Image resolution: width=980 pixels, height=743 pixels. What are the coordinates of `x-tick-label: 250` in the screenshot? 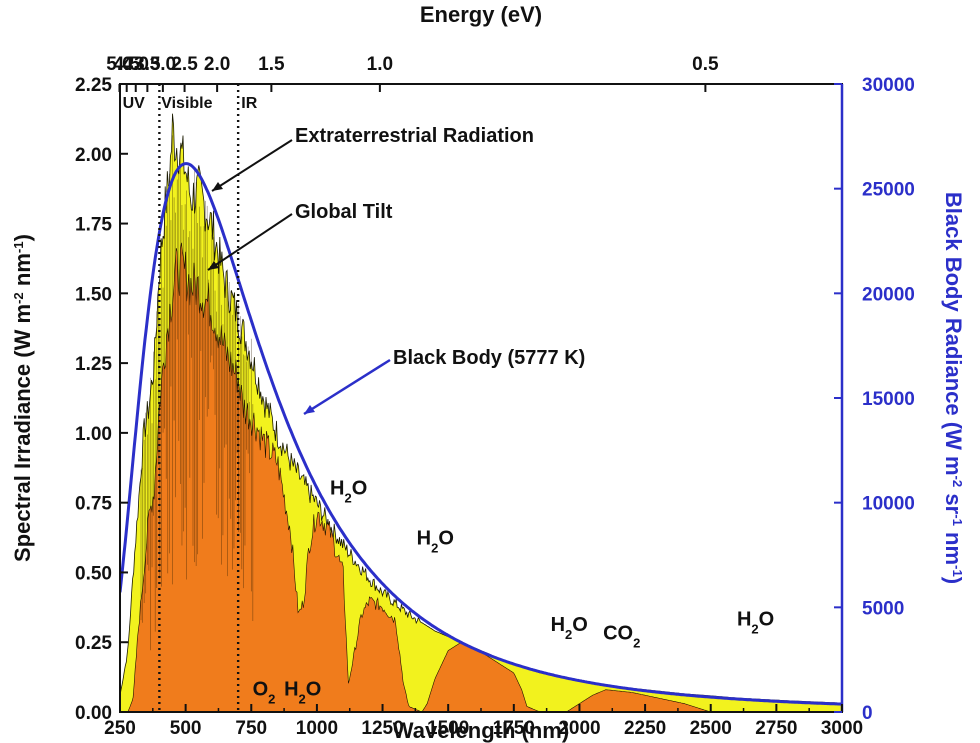 It's located at (120, 728).